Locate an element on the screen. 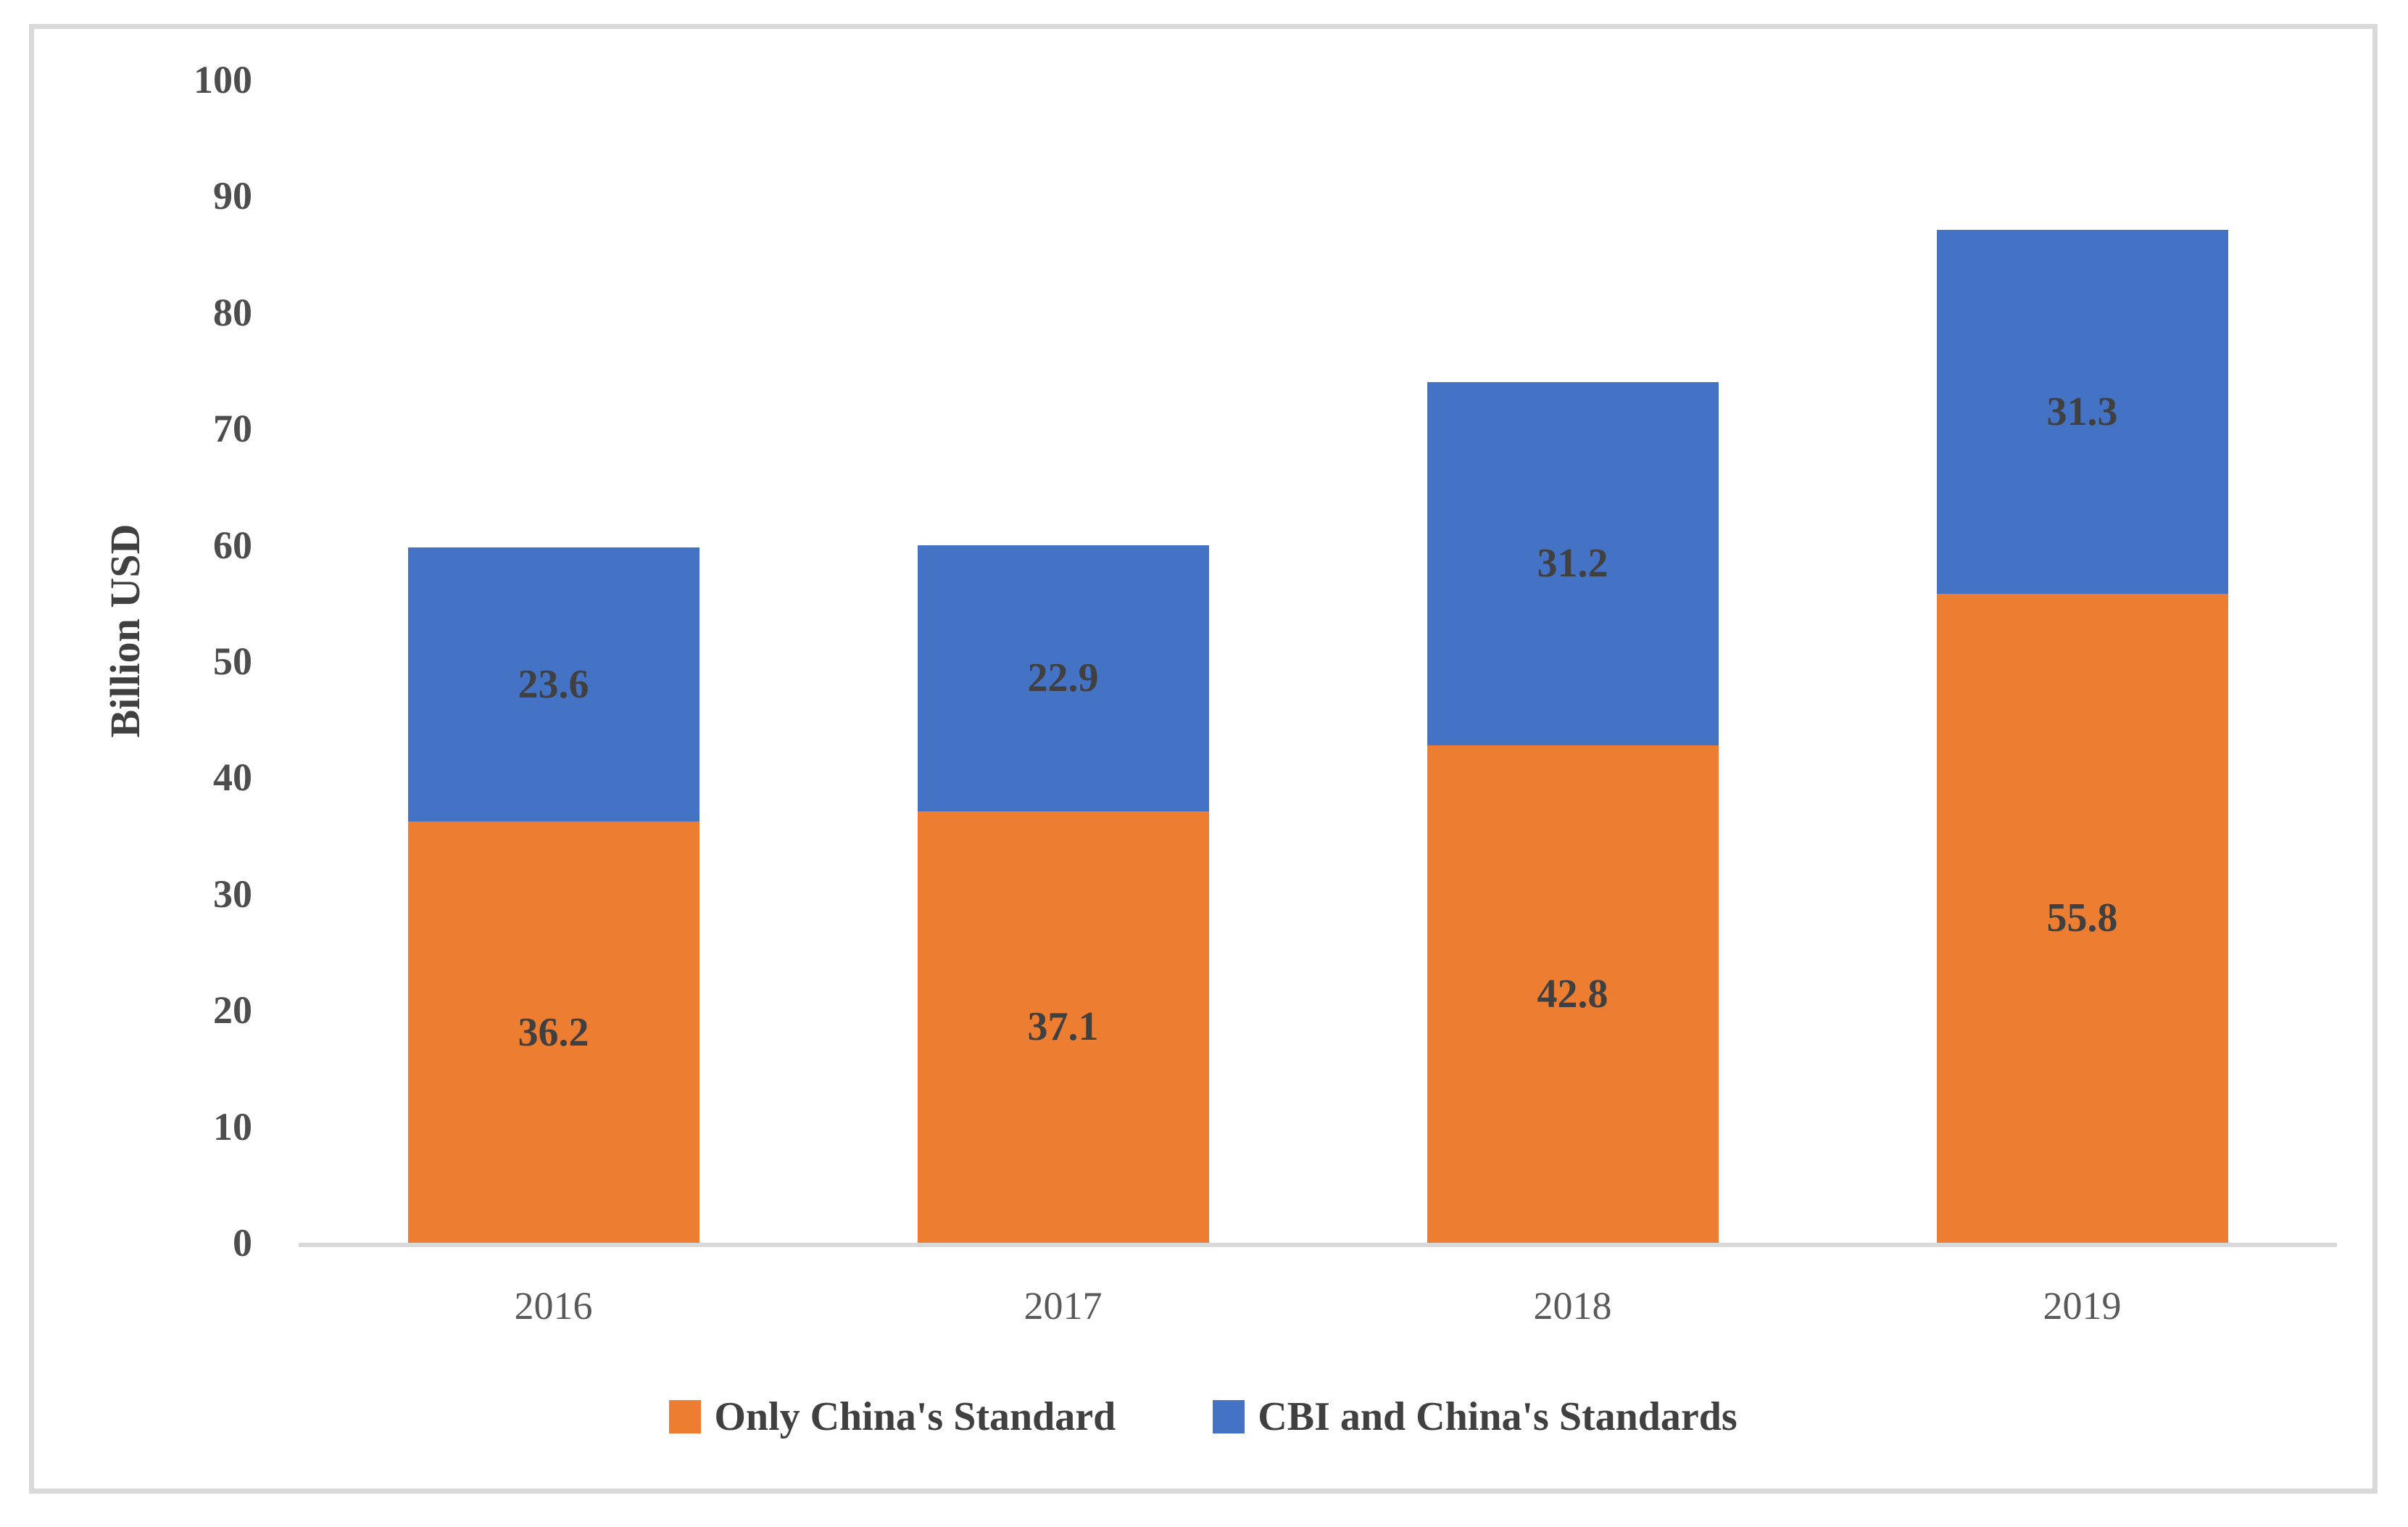 This screenshot has height=1527, width=2408. y-tick-label: 30 is located at coordinates (232, 894).